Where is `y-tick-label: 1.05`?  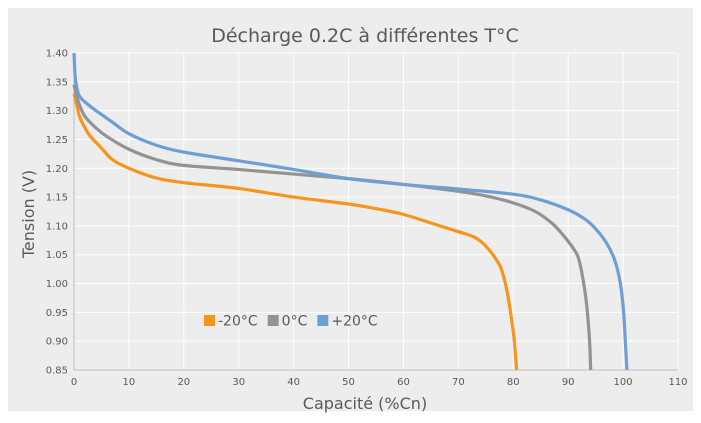
y-tick-label: 1.05 is located at coordinates (57, 255).